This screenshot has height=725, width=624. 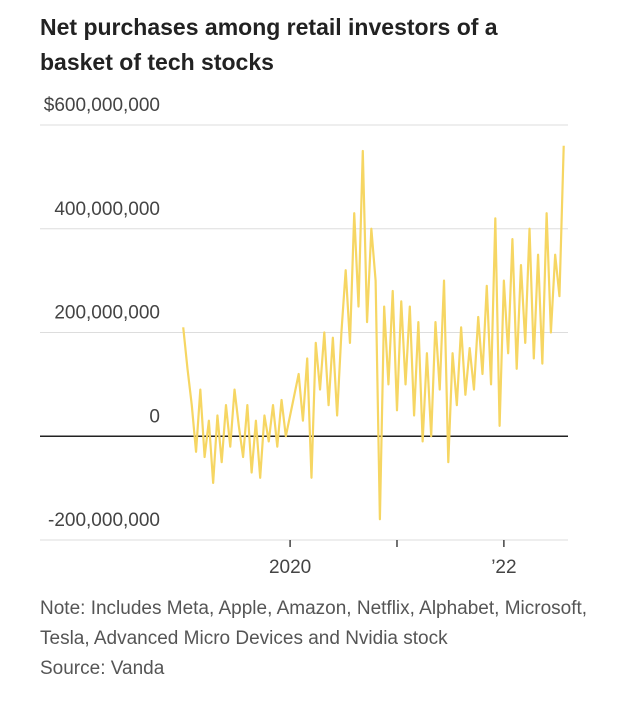 I want to click on y-tick-label: $600,000,000, so click(x=102, y=105).